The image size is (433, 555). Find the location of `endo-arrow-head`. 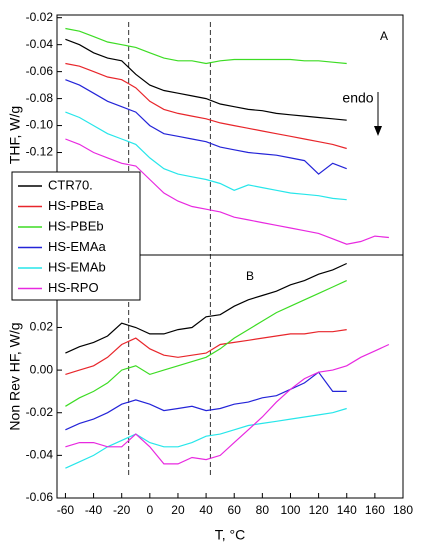

endo-arrow-head is located at coordinates (378, 131).